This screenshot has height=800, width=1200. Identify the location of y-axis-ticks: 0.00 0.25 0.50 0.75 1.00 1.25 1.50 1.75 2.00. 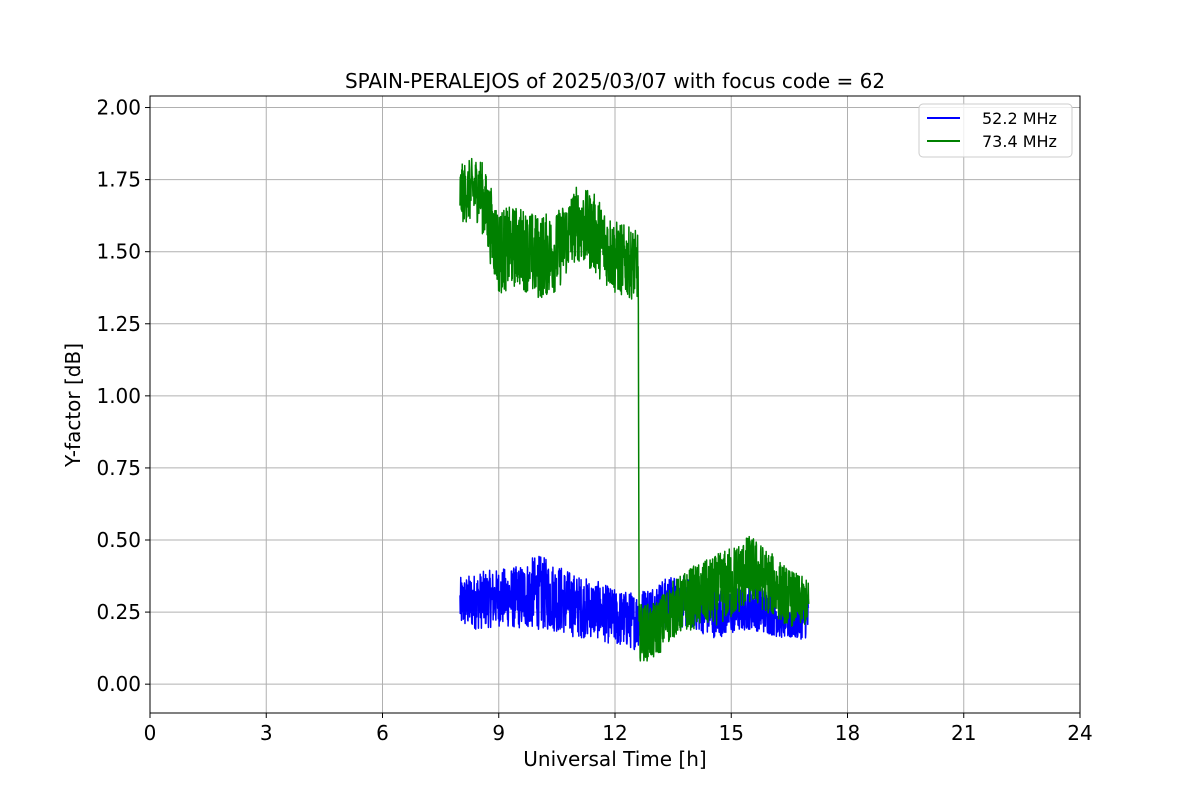
(123, 396).